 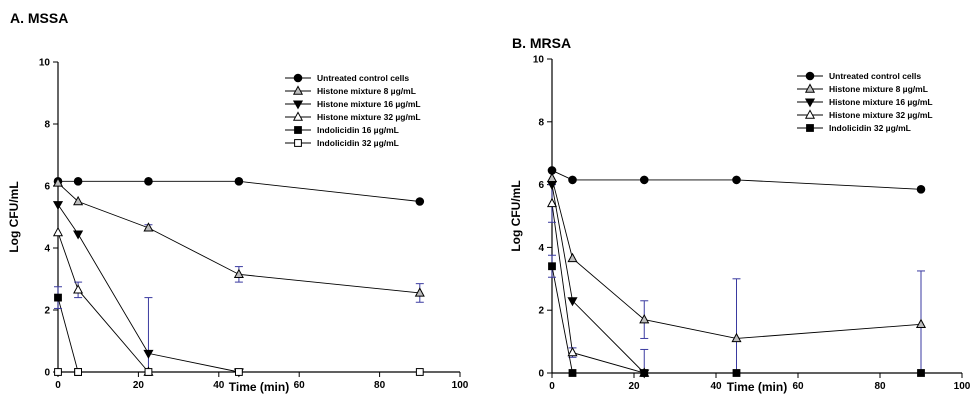 What do you see at coordinates (541, 43) in the screenshot?
I see `panel-title-b: B. MRSA` at bounding box center [541, 43].